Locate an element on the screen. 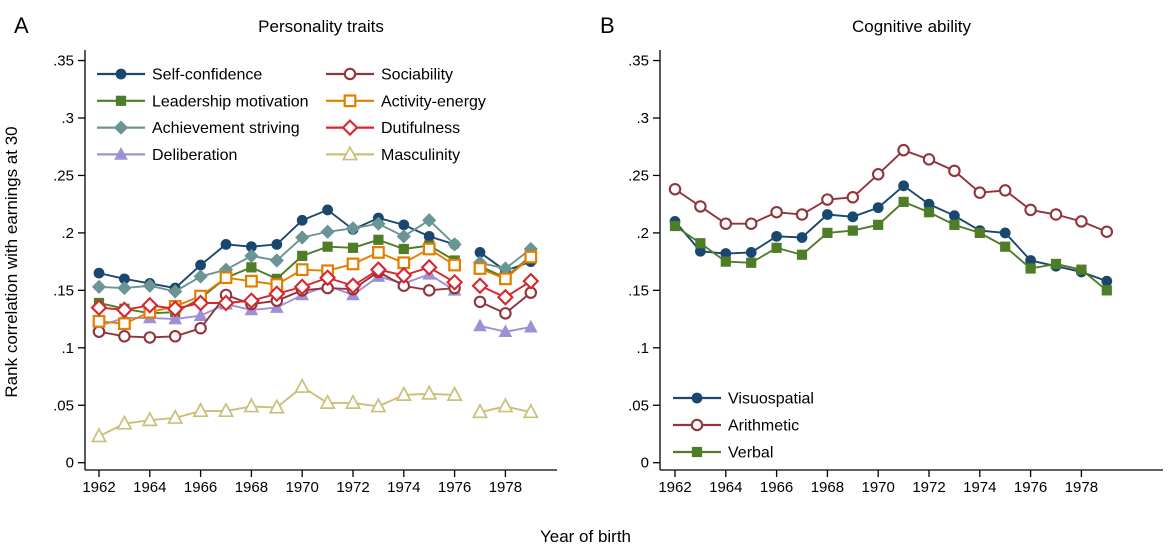 The width and height of the screenshot is (1171, 555). y-tick-label: .1 is located at coordinates (642, 348).